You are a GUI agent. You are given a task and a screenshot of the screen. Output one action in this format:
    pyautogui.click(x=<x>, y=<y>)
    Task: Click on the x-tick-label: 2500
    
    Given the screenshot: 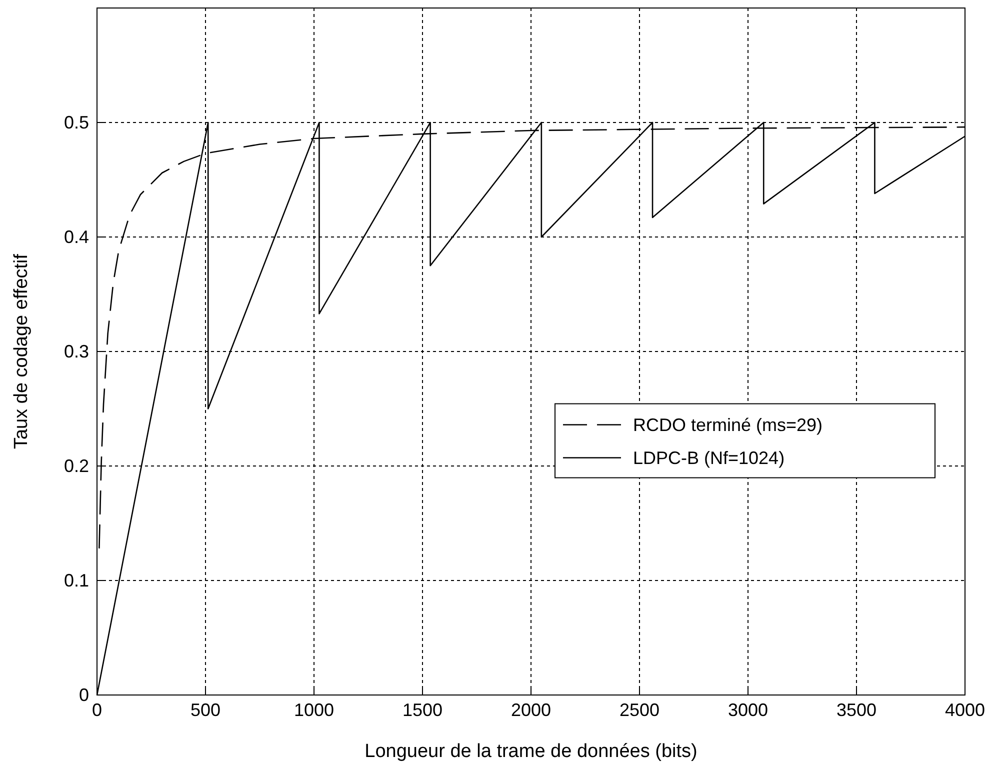 What is the action you would take?
    pyautogui.click(x=639, y=710)
    